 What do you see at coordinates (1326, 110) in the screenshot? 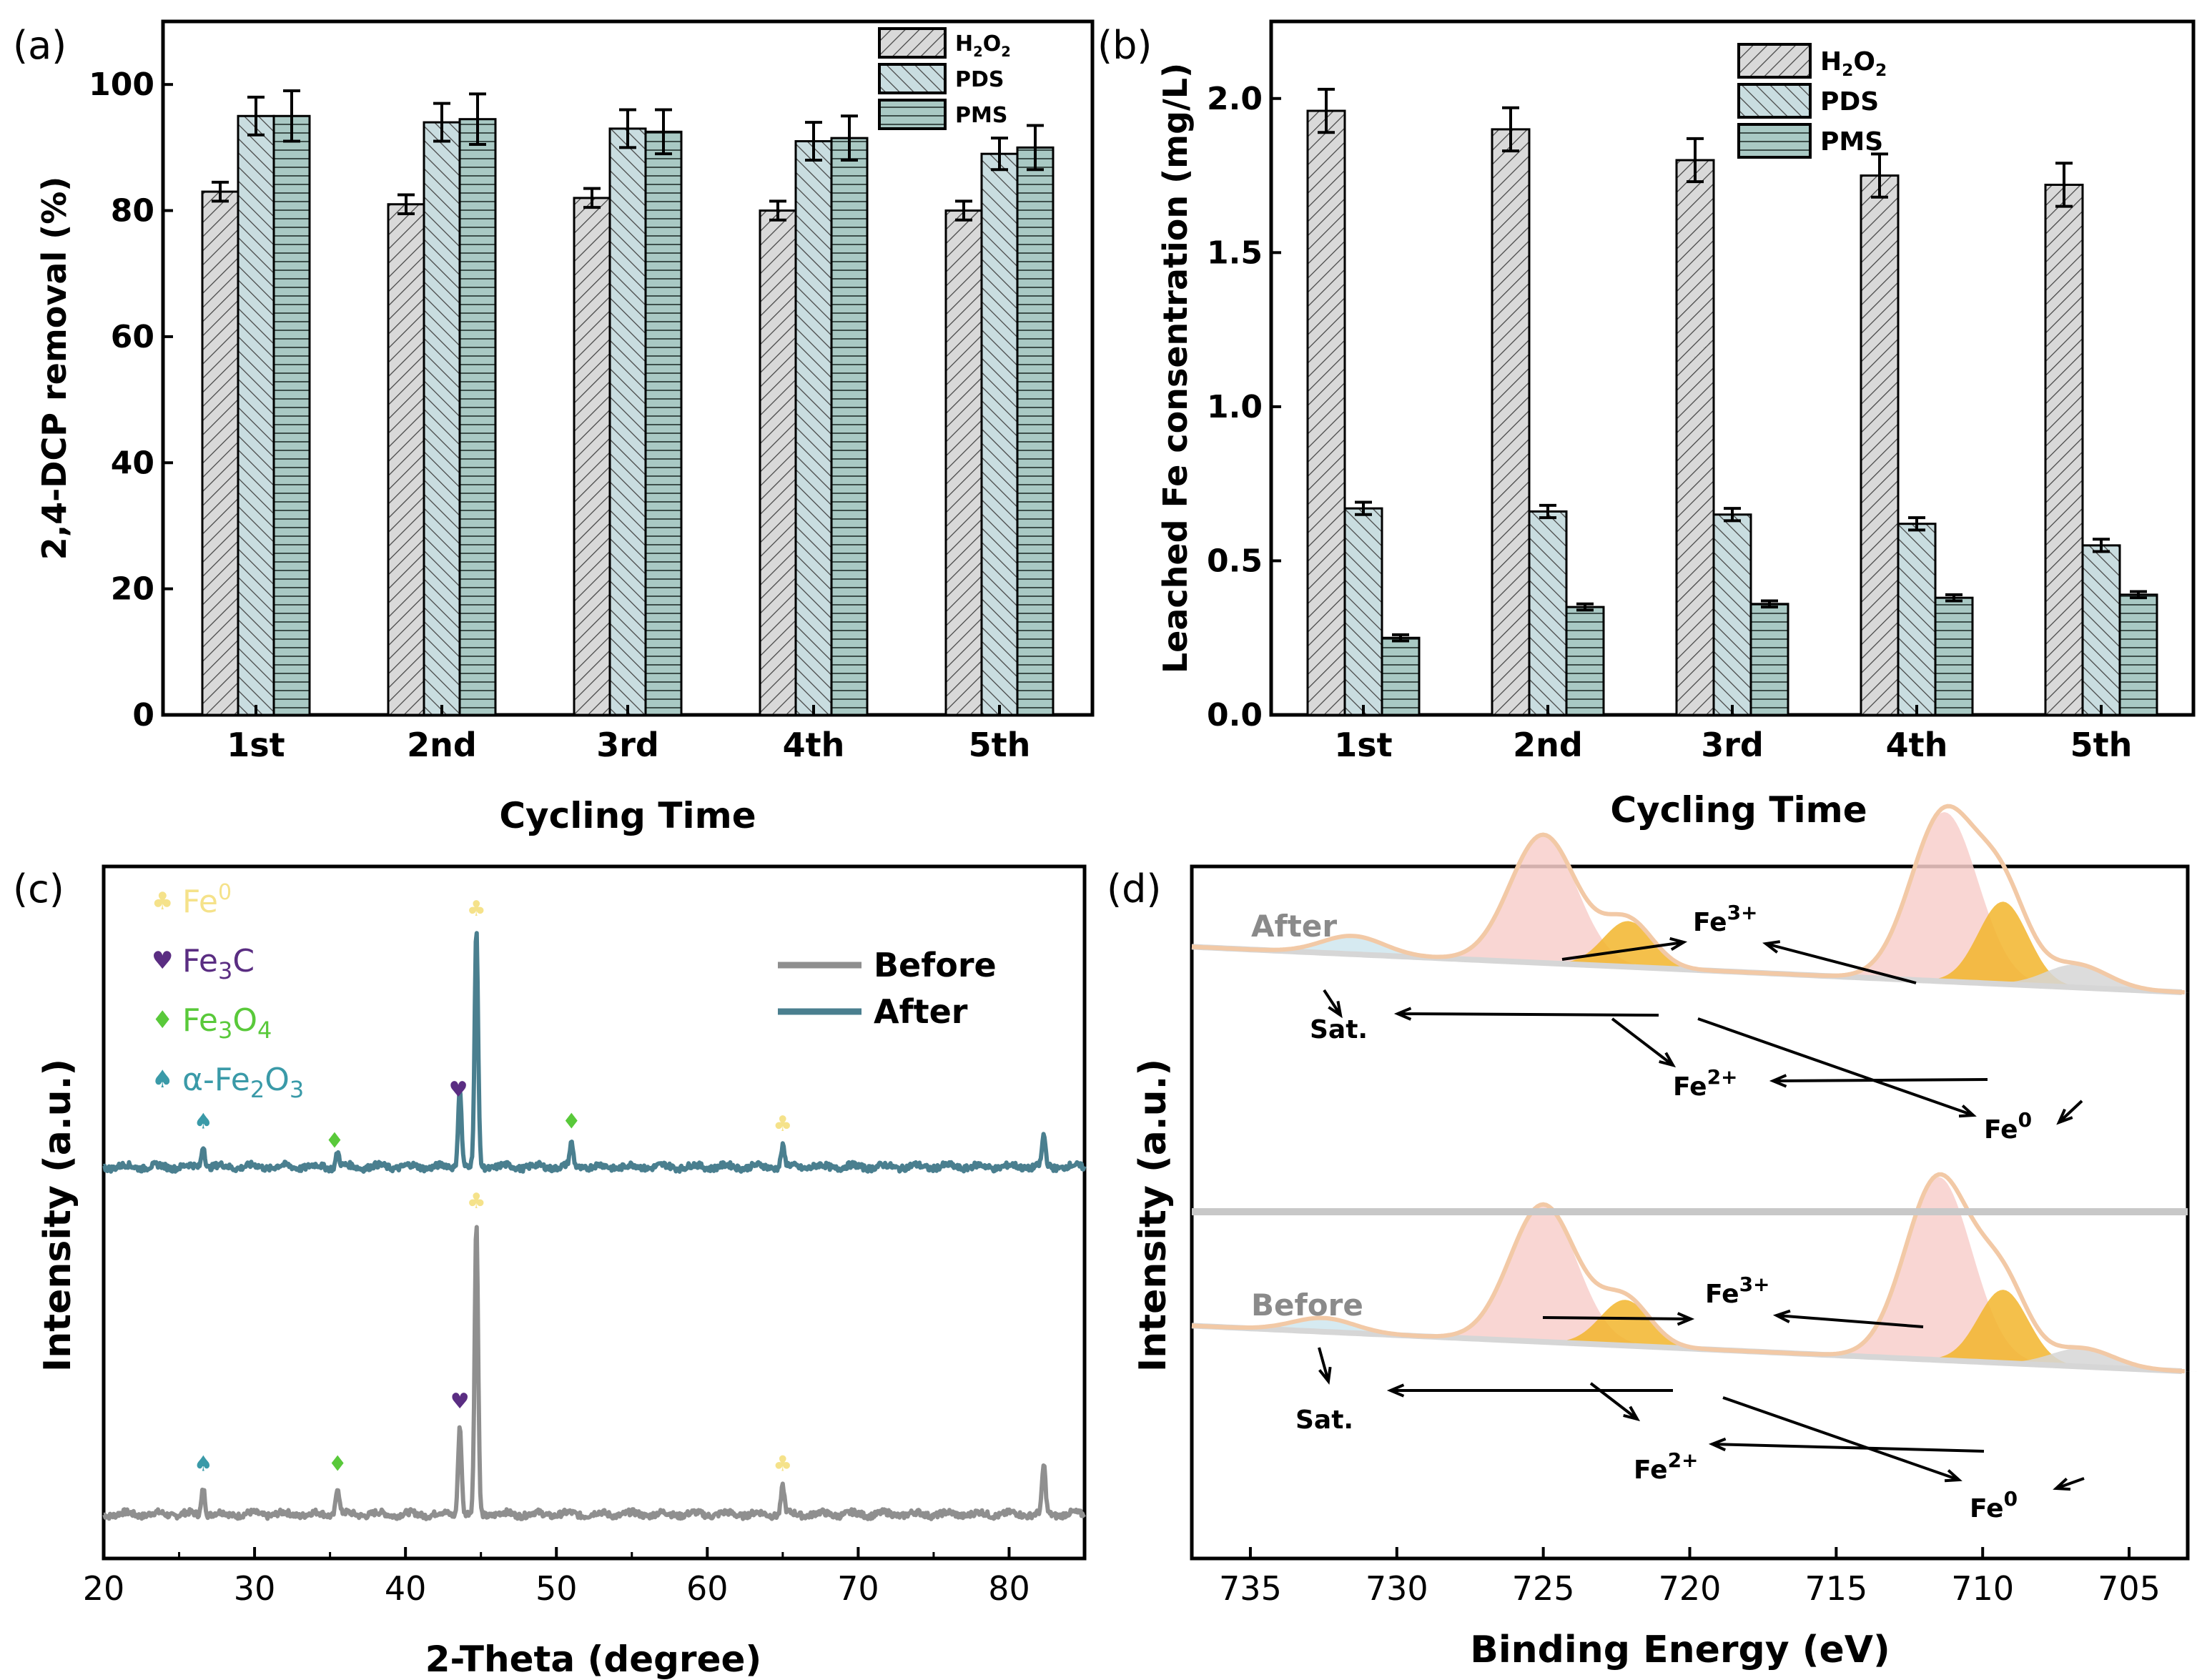
I see `error-bar-H2O2-1st` at bounding box center [1326, 110].